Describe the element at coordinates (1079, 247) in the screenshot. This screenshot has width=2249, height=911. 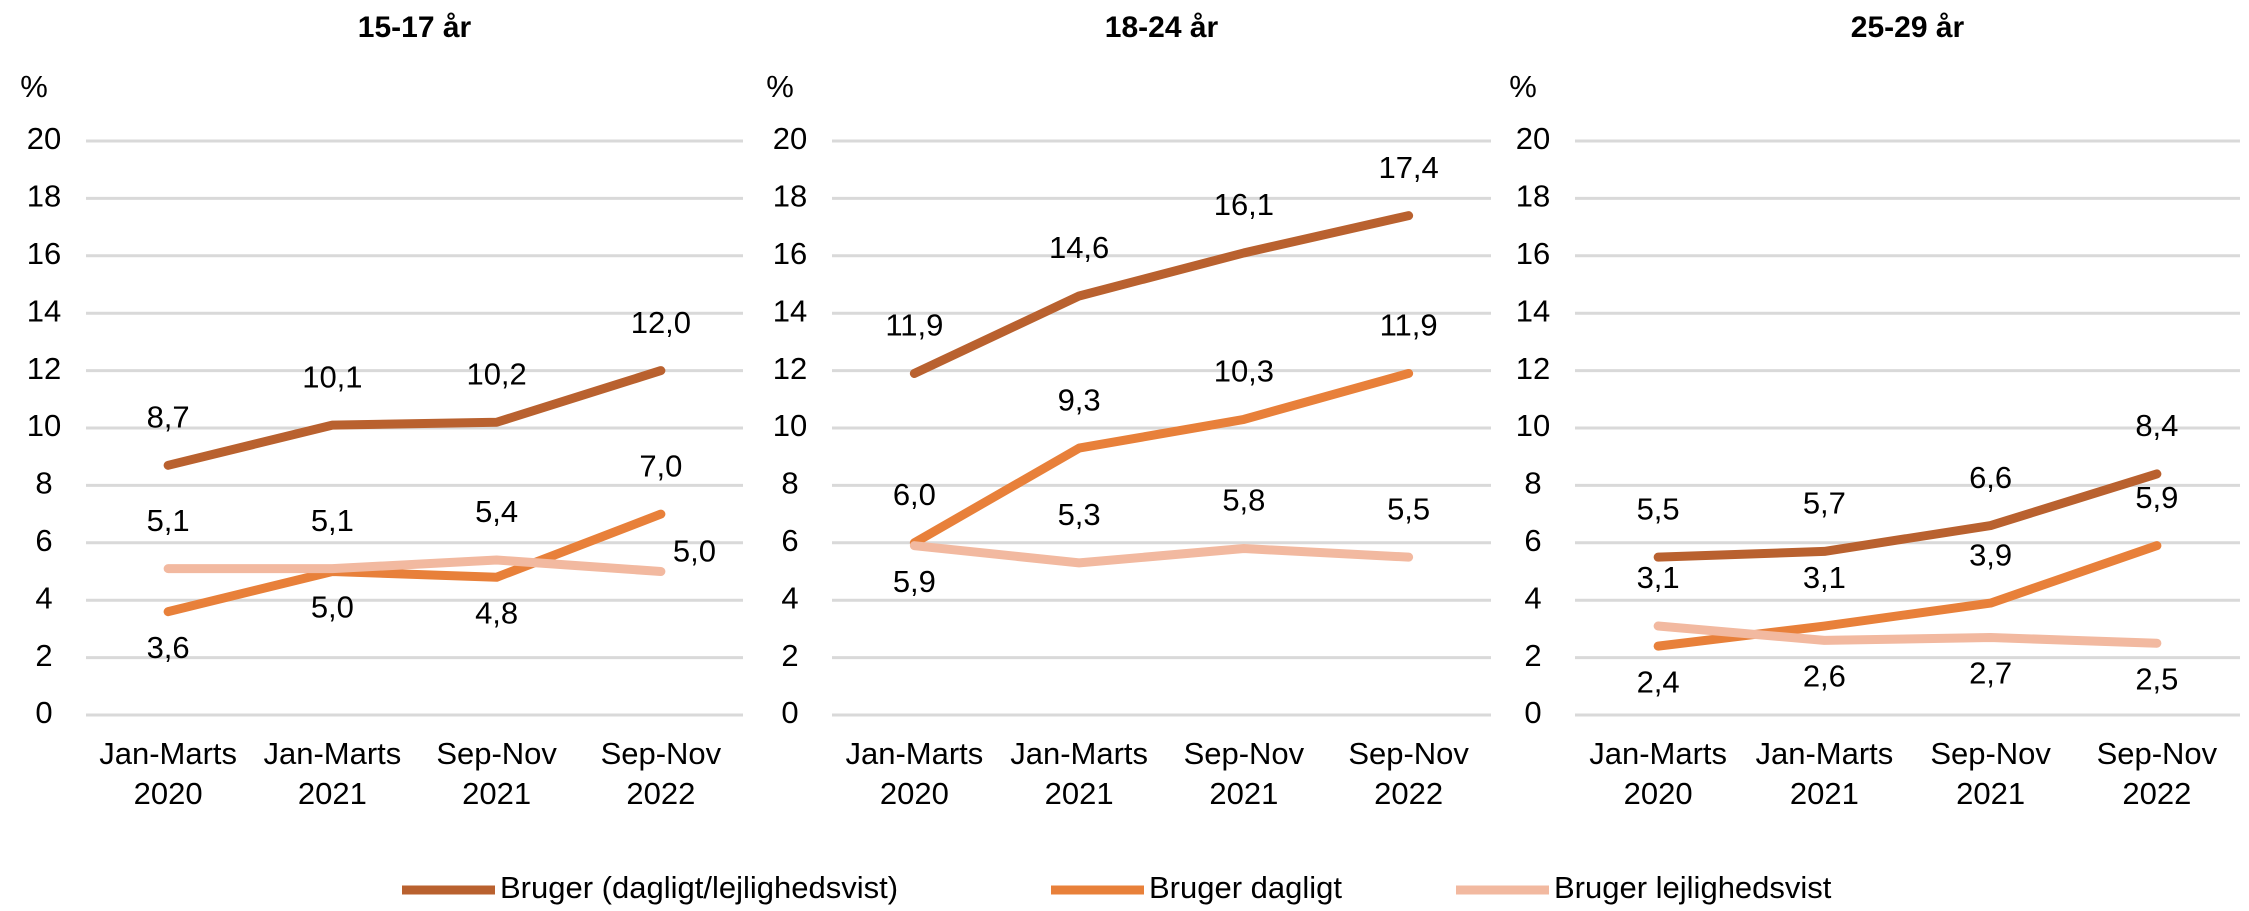
I see `data-label: 14,6` at that location.